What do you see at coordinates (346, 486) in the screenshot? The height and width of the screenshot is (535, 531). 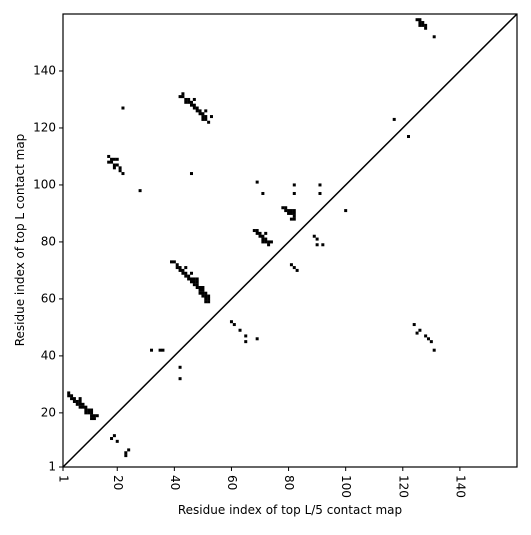 I see `x-tick-label: 100` at bounding box center [346, 486].